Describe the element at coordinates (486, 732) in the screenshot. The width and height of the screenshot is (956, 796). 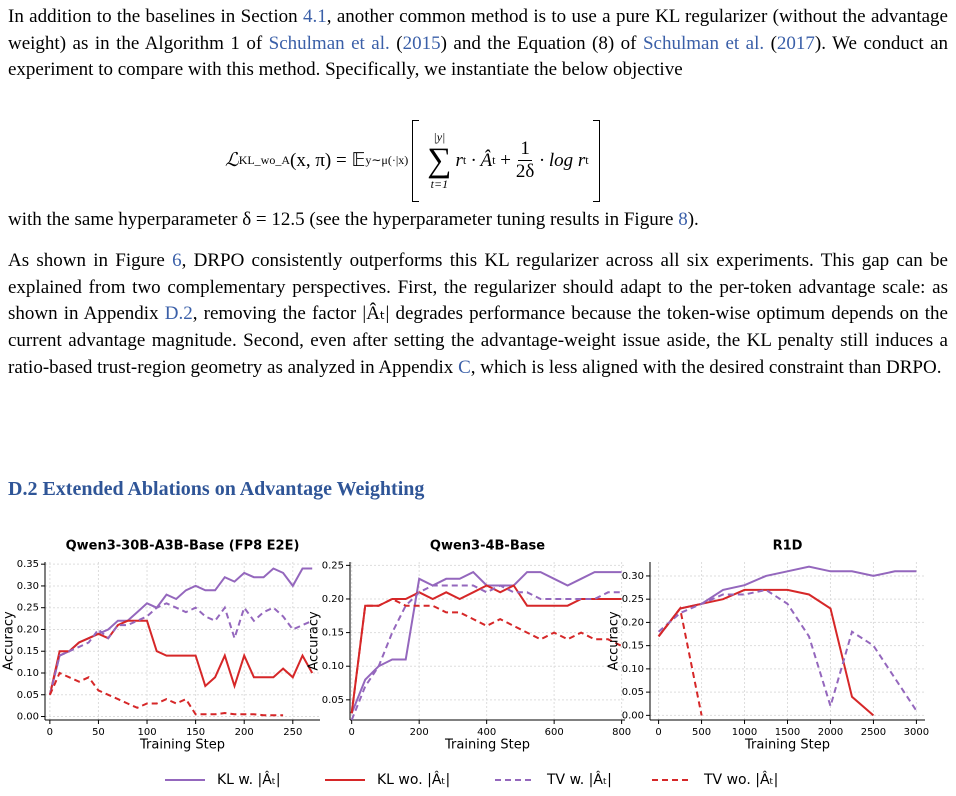
I see `x-tick-label: 400` at that location.